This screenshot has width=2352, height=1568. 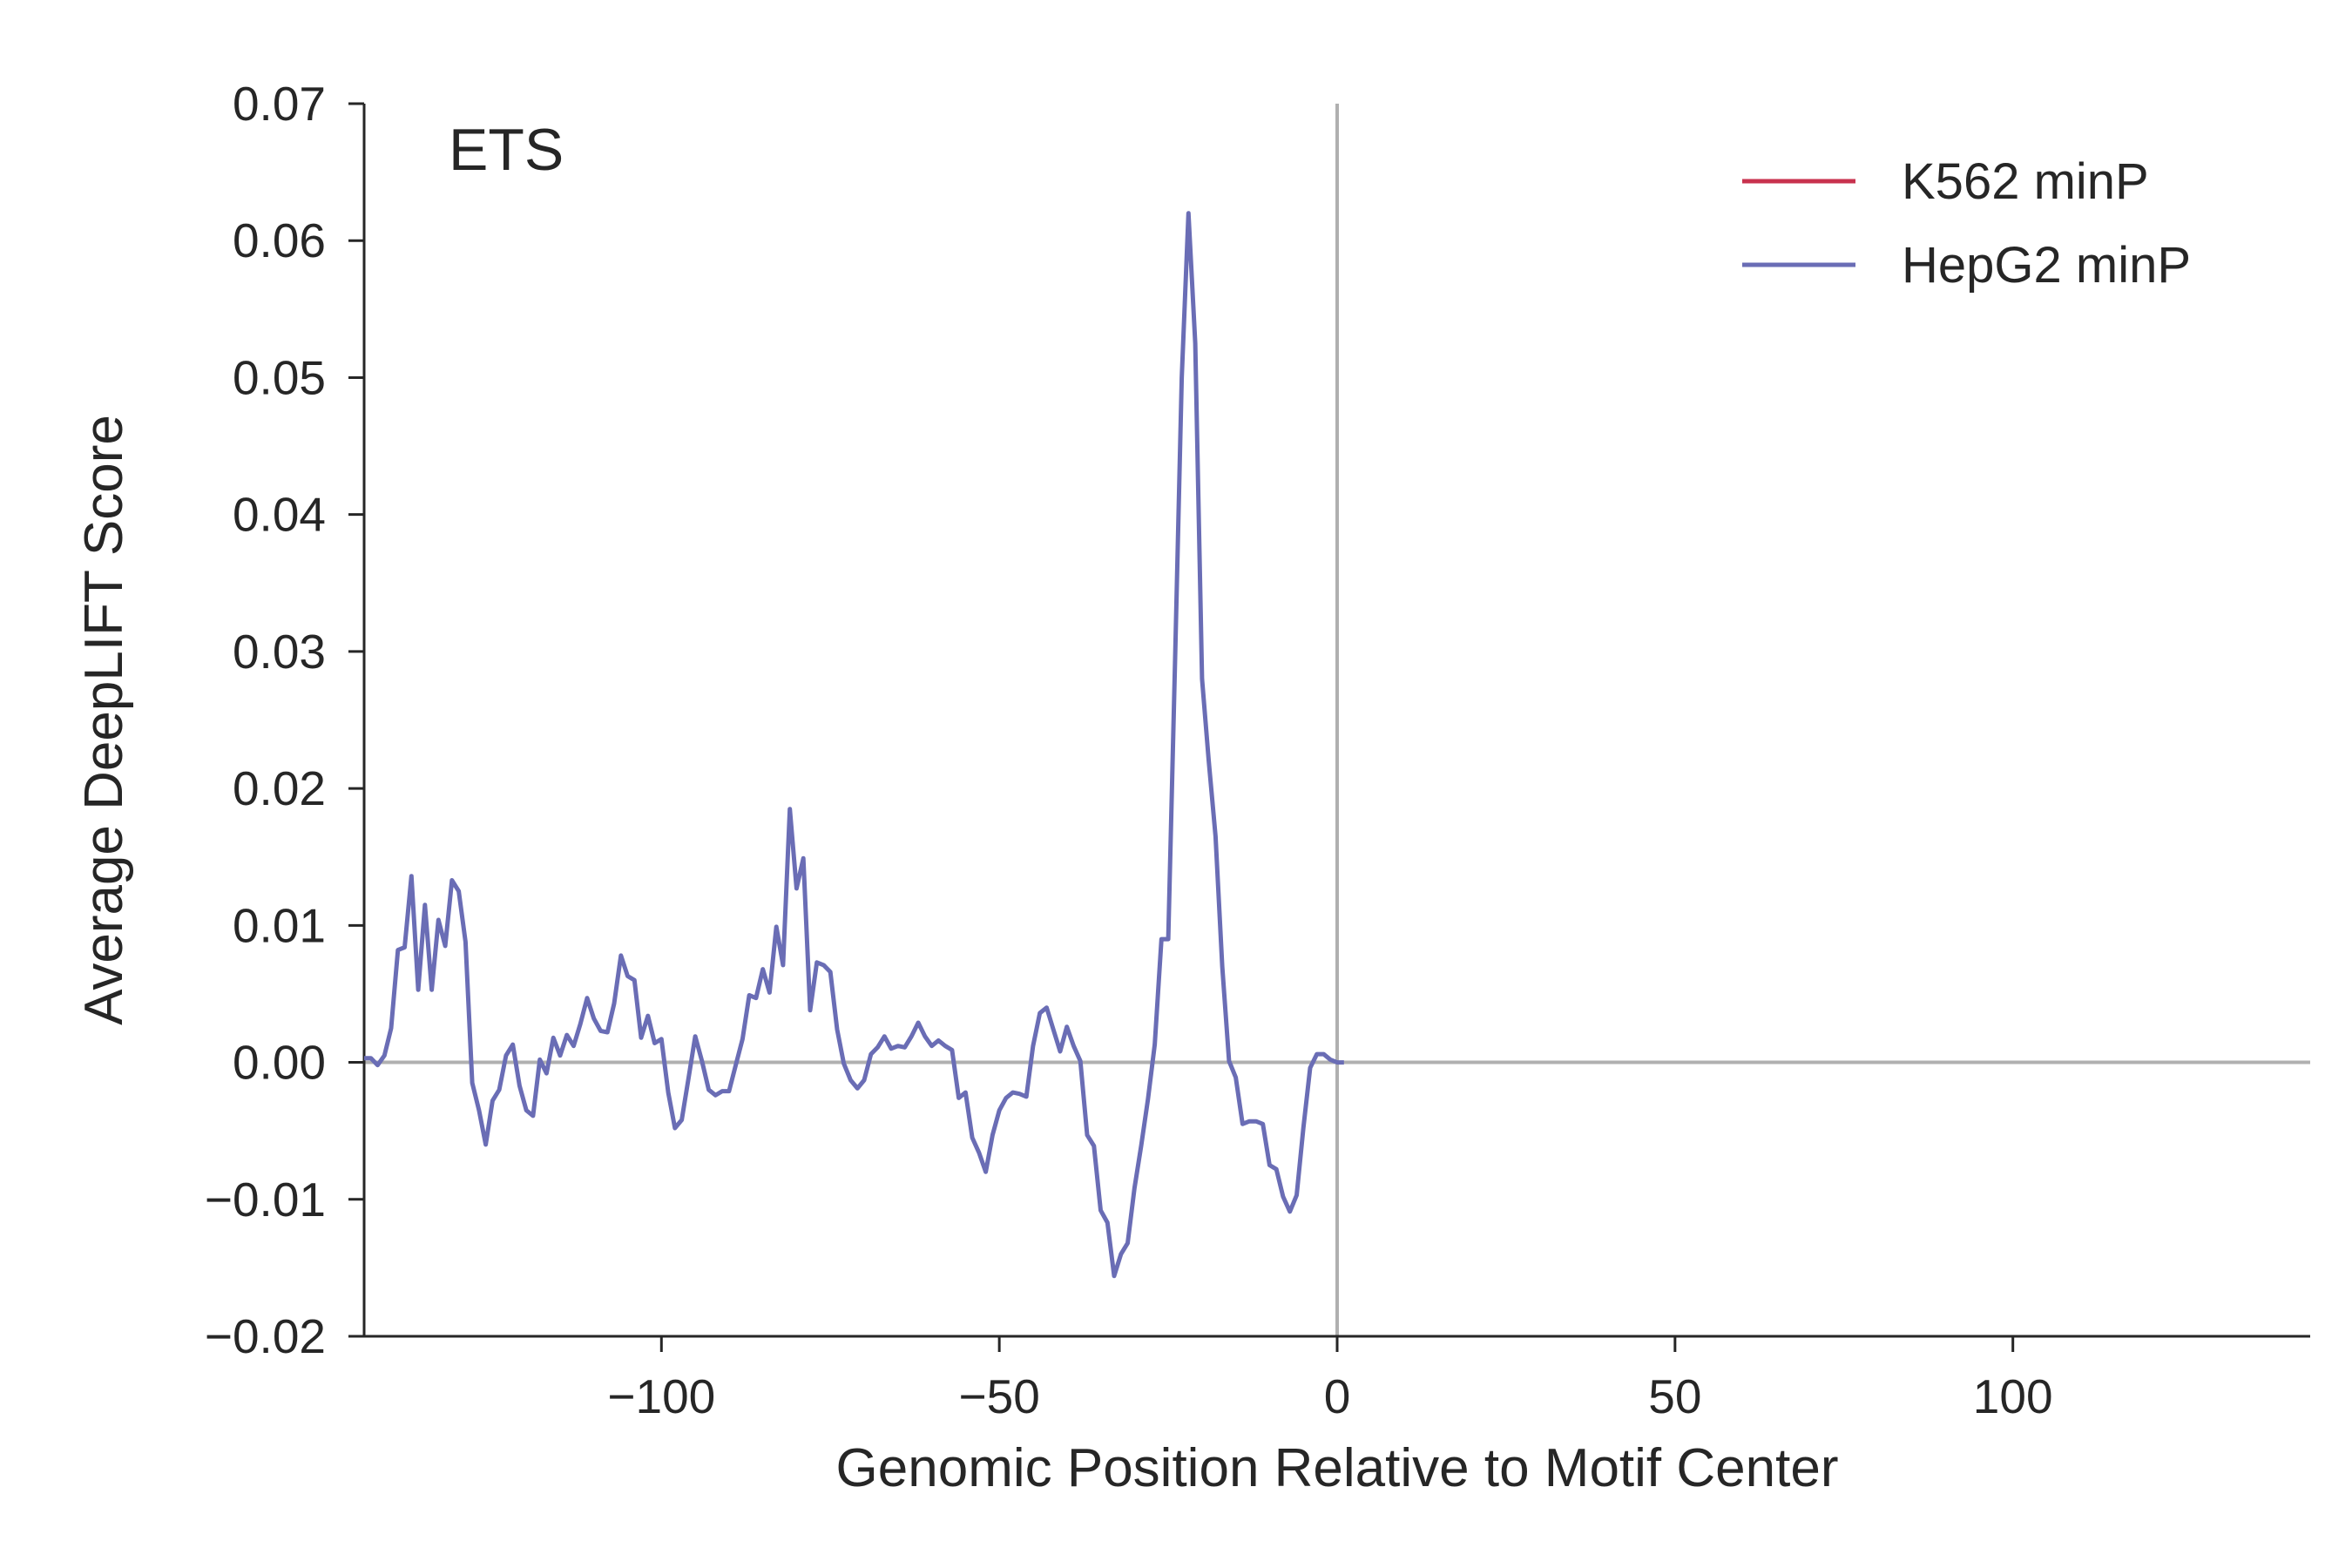 I want to click on x-tick-label: 100, so click(x=2013, y=1396).